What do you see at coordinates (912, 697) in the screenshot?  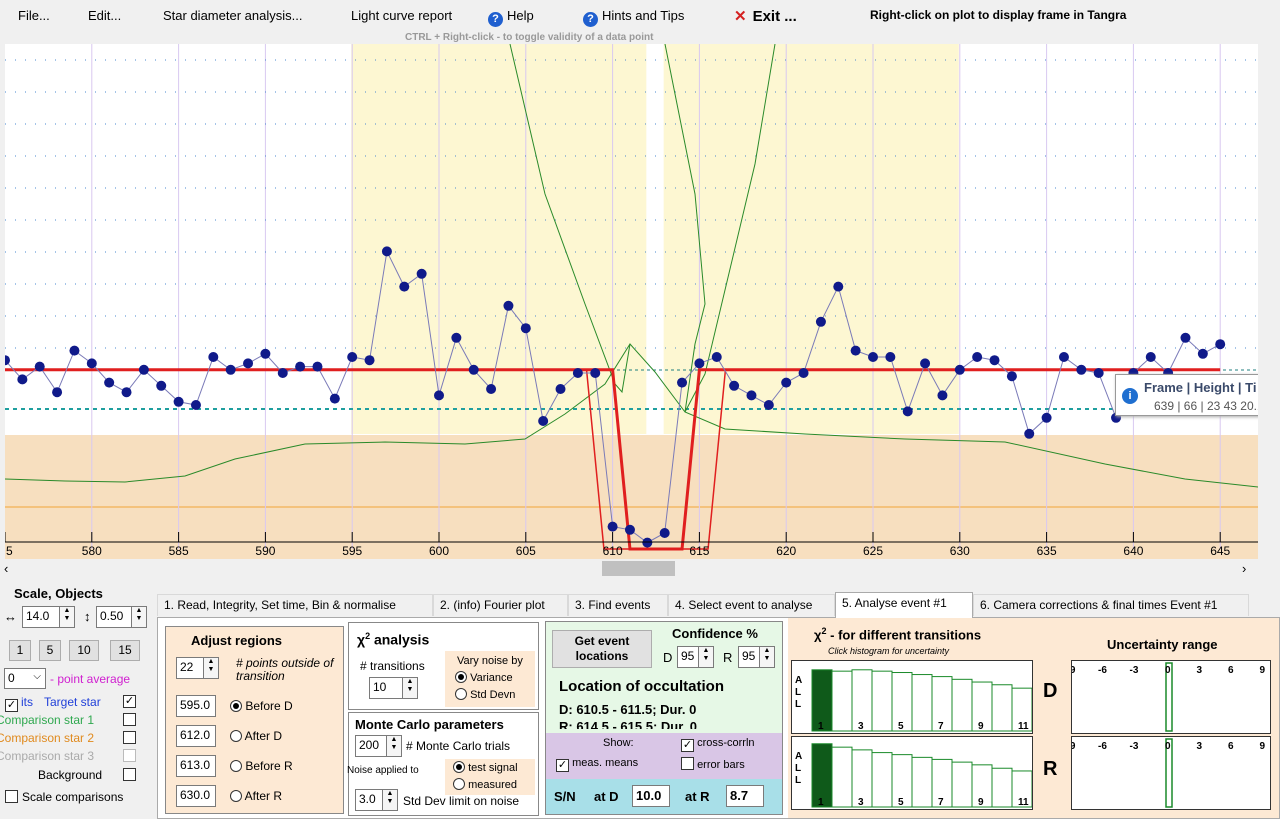 I see `histogram-d: A L L 1 3 5 7 9 11` at bounding box center [912, 697].